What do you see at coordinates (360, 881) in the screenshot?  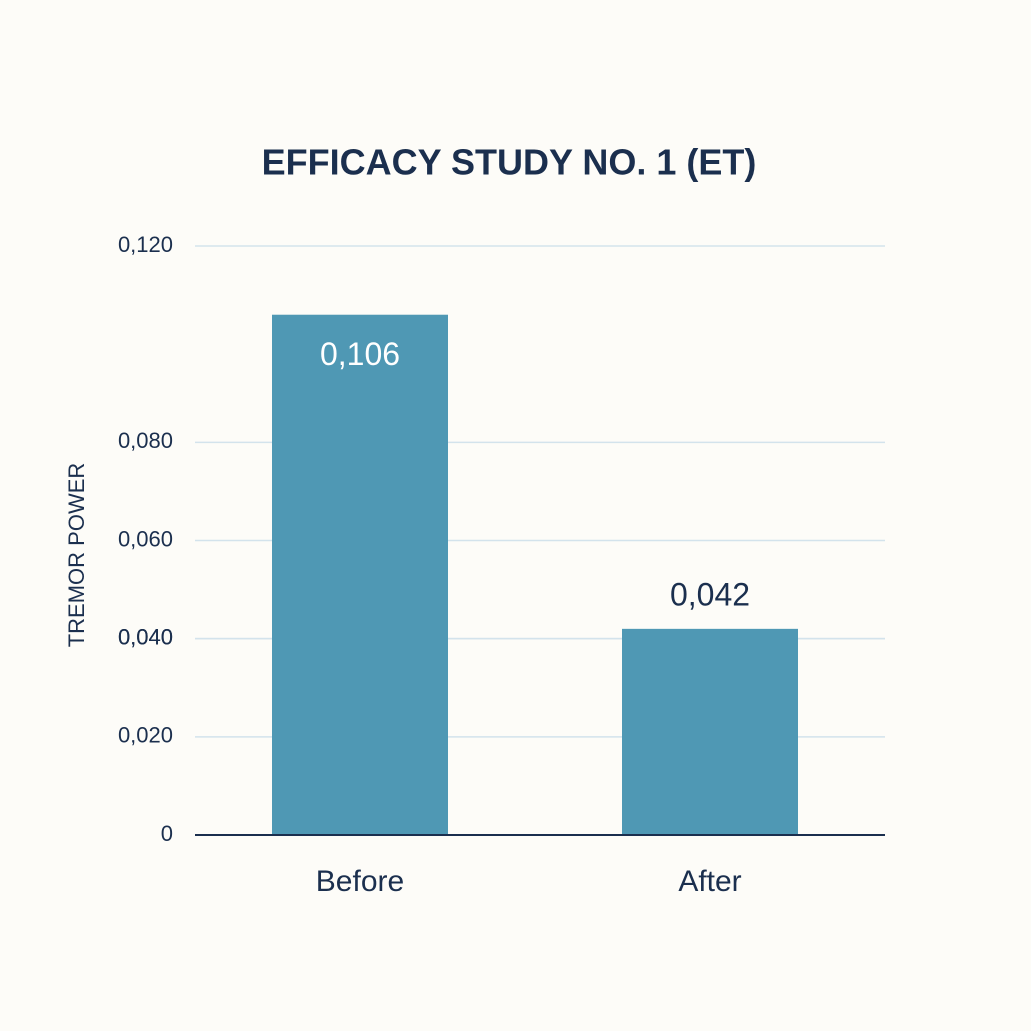 I see `x-tick-label: Before` at bounding box center [360, 881].